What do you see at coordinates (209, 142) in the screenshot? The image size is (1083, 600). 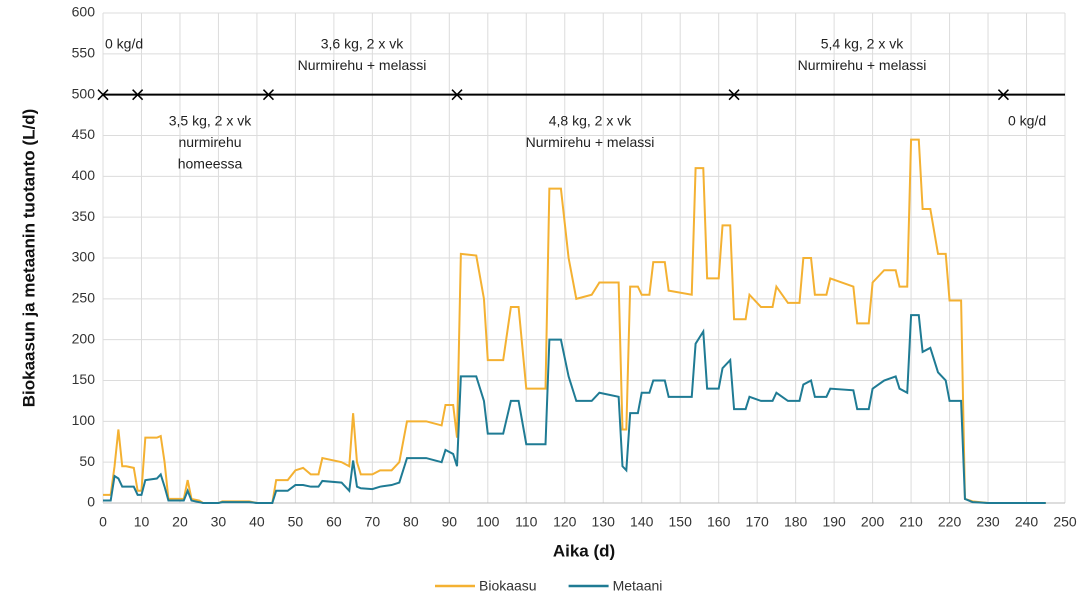 I see `annotation: nurmirehu` at bounding box center [209, 142].